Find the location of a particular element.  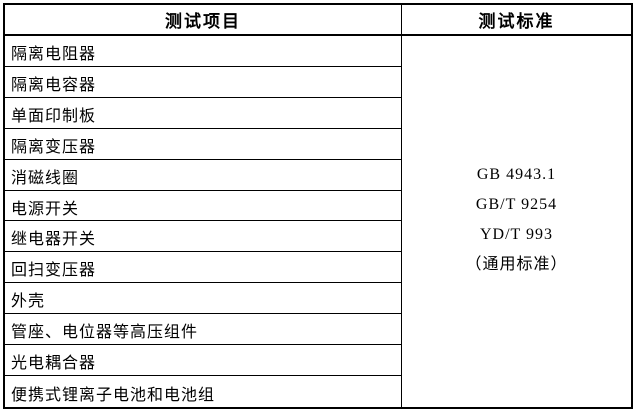

header-test-items: 测试项目 is located at coordinates (203, 20).